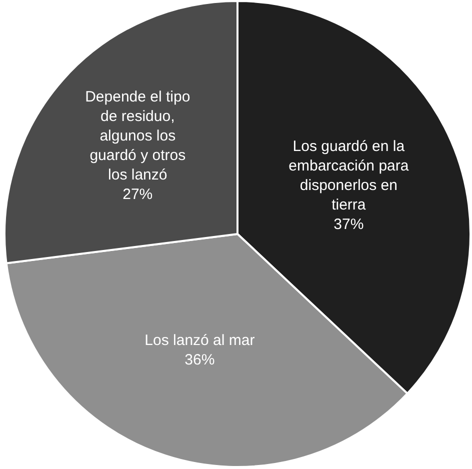 This screenshot has width=472, height=469. Describe the element at coordinates (137, 136) in the screenshot. I see `slice-label: Depende el tipo de residuo, algunos los guardó y otros los lanzó` at that location.